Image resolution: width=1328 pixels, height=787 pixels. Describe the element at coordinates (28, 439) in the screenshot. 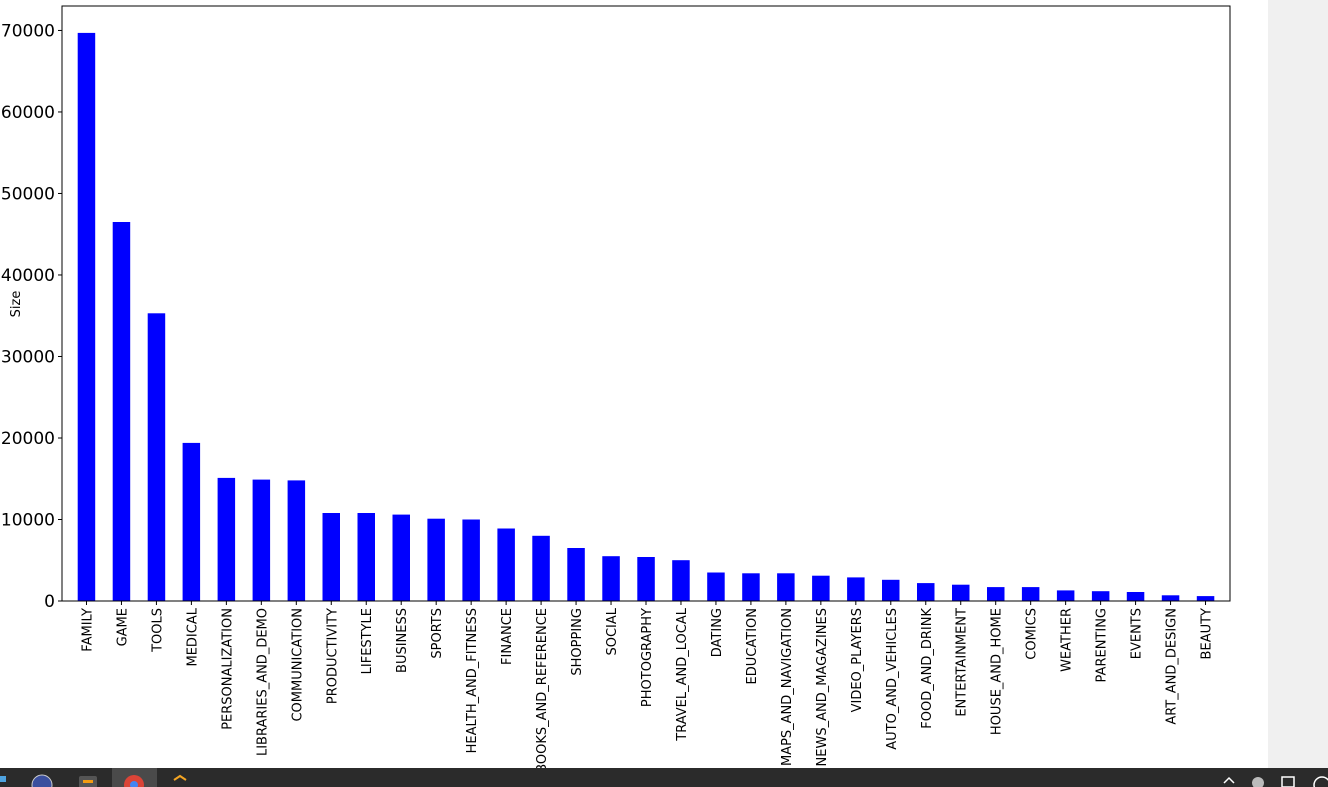

I see `y-tick-label: 20000` at that location.